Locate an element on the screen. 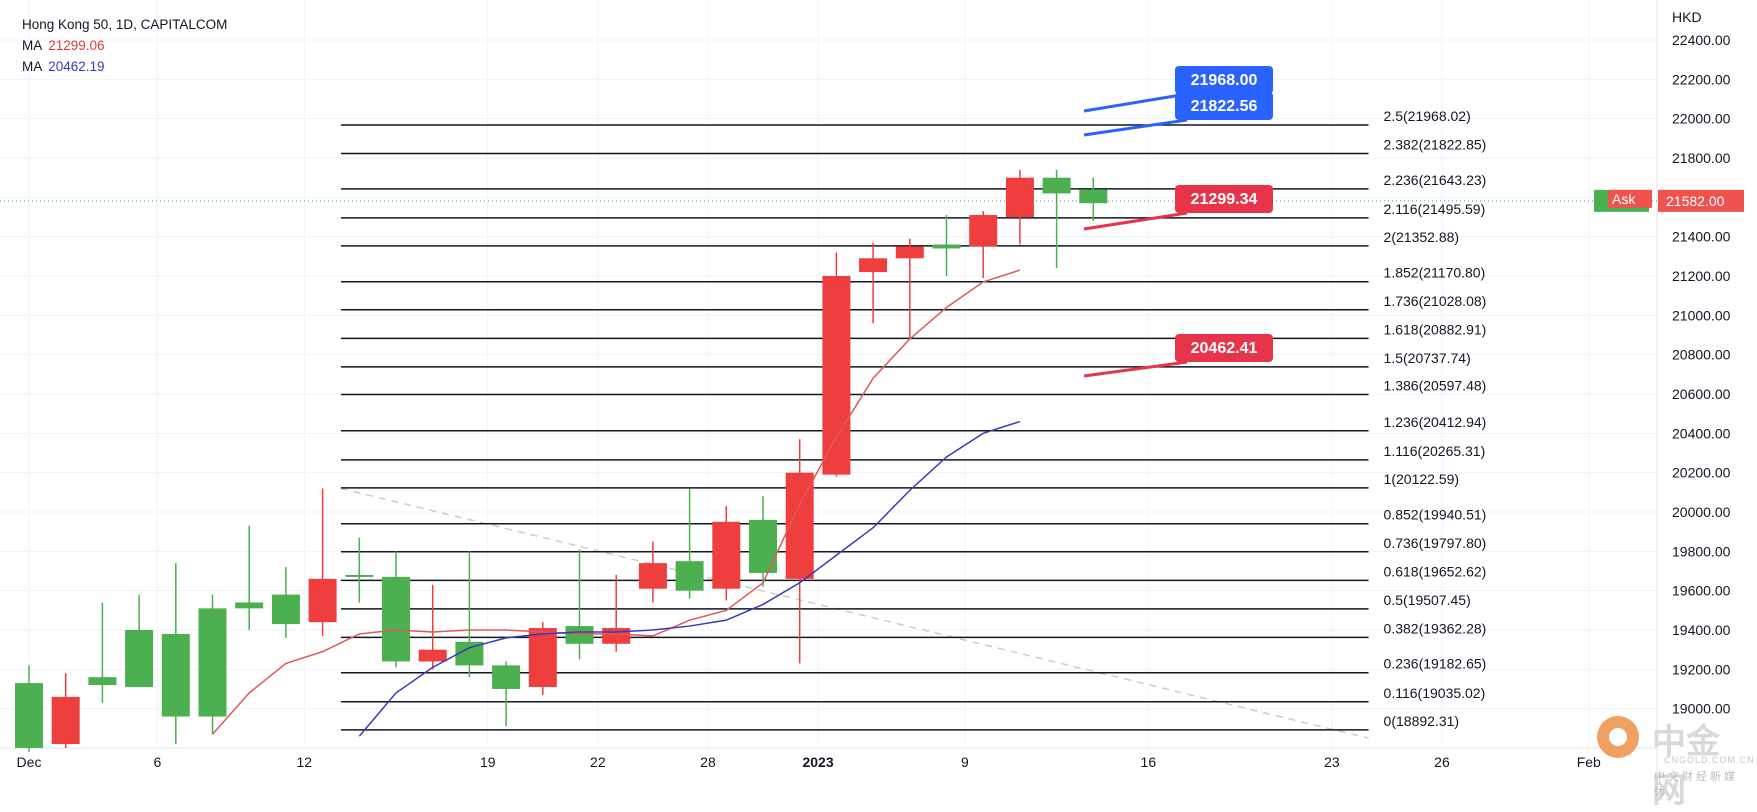 Image resolution: width=1757 pixels, height=812 pixels. time-tick-label: 9 is located at coordinates (965, 762).